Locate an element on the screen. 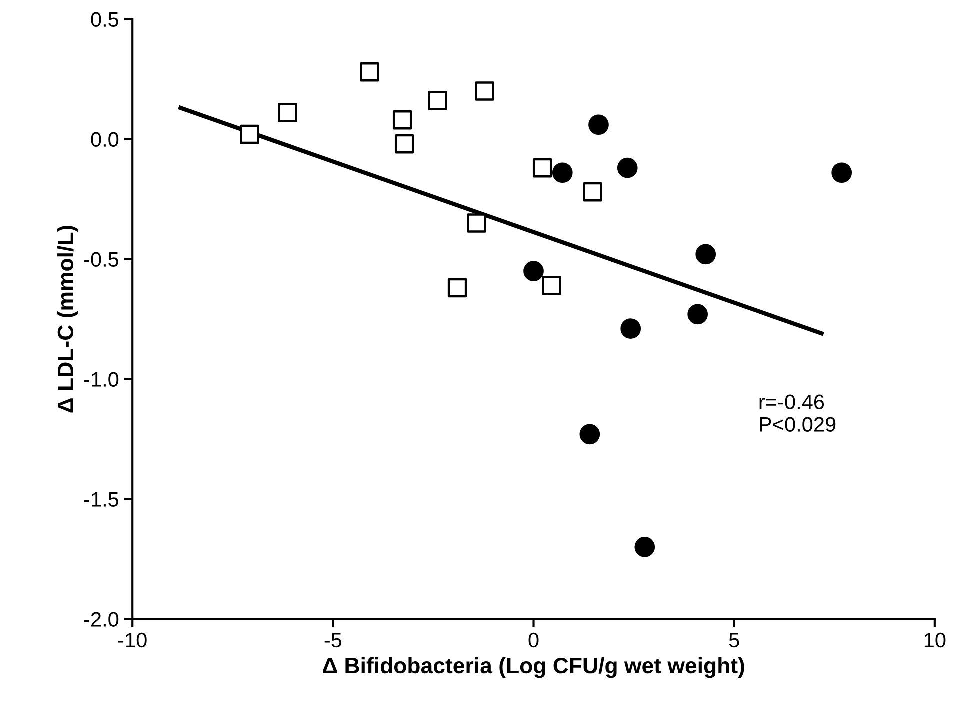  y-tick-label: -1.0 is located at coordinates (101, 379).